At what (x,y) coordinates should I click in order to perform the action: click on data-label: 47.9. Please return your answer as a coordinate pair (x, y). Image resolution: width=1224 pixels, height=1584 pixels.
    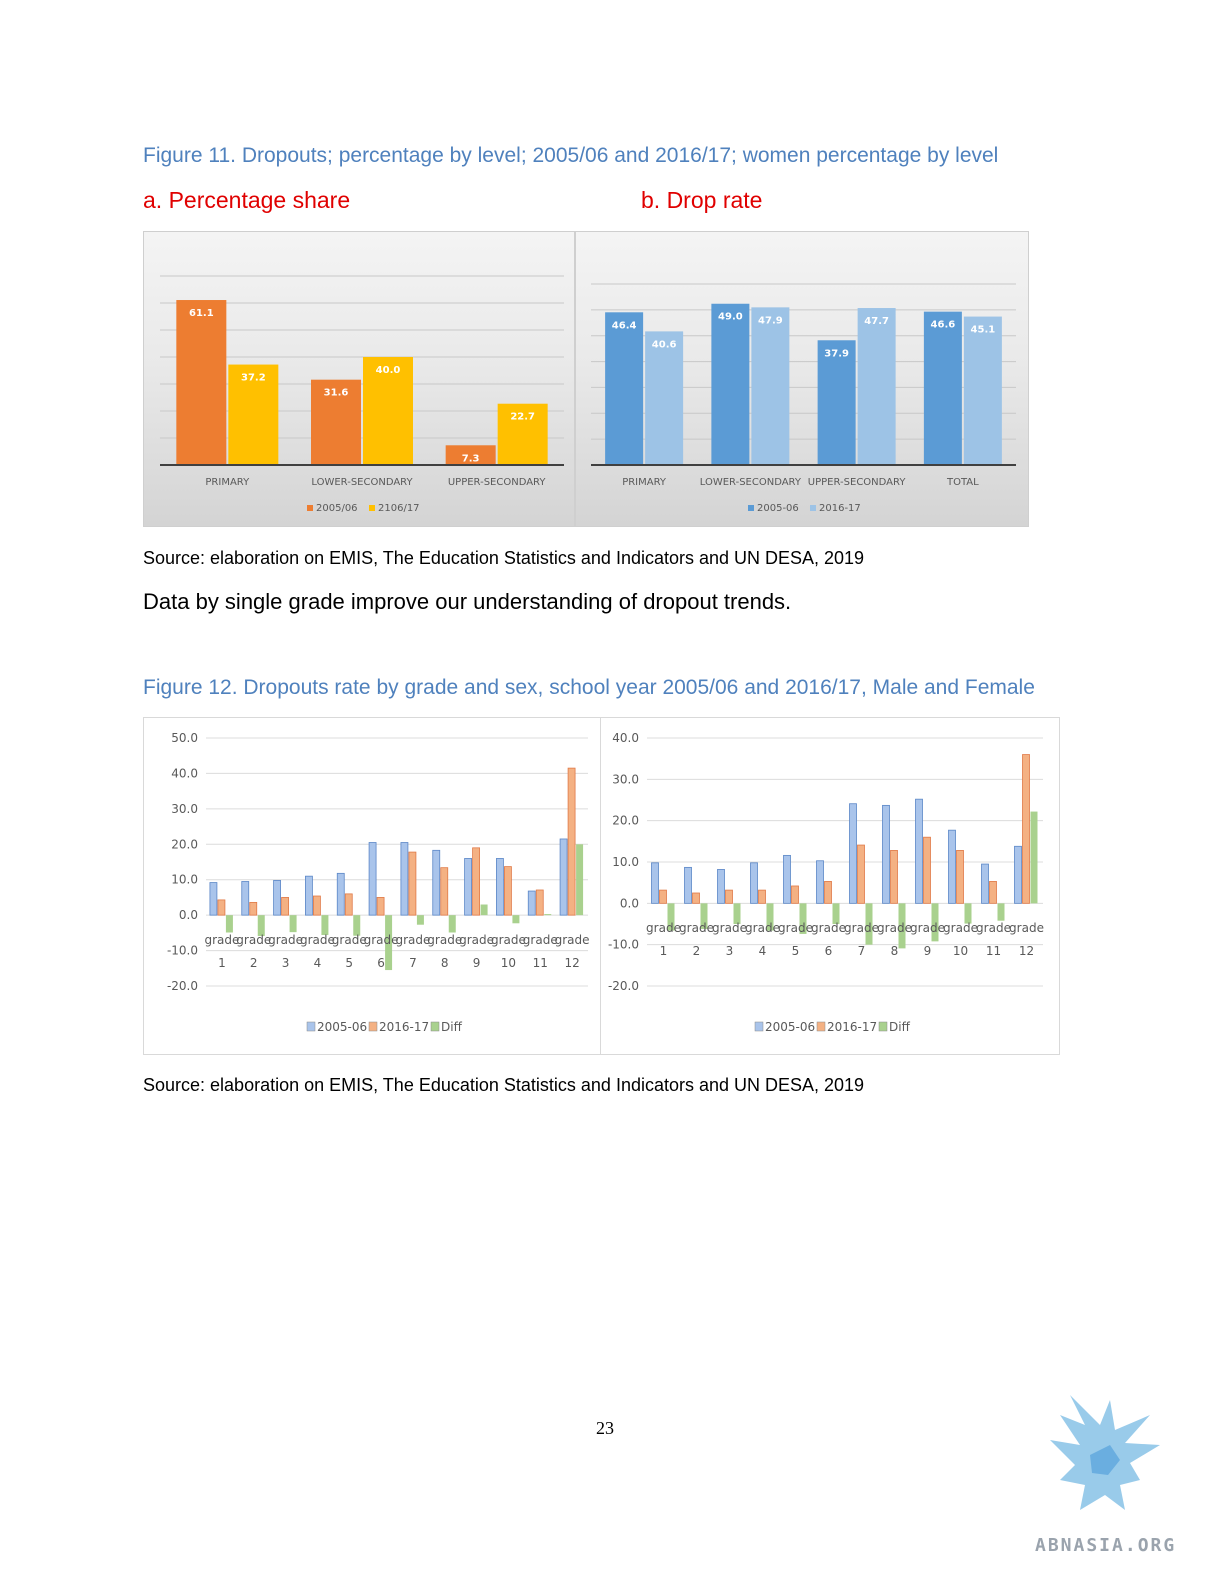
    Looking at the image, I should click on (770, 320).